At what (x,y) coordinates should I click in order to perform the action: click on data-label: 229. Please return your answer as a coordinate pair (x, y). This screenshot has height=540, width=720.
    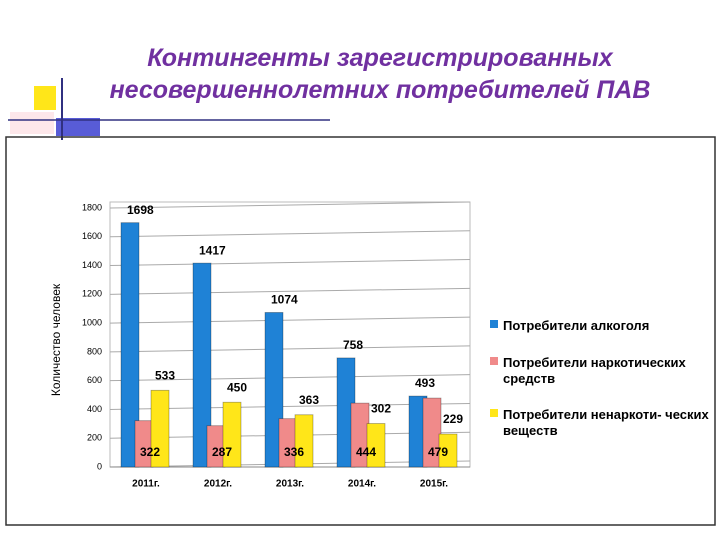
    Looking at the image, I should click on (453, 419).